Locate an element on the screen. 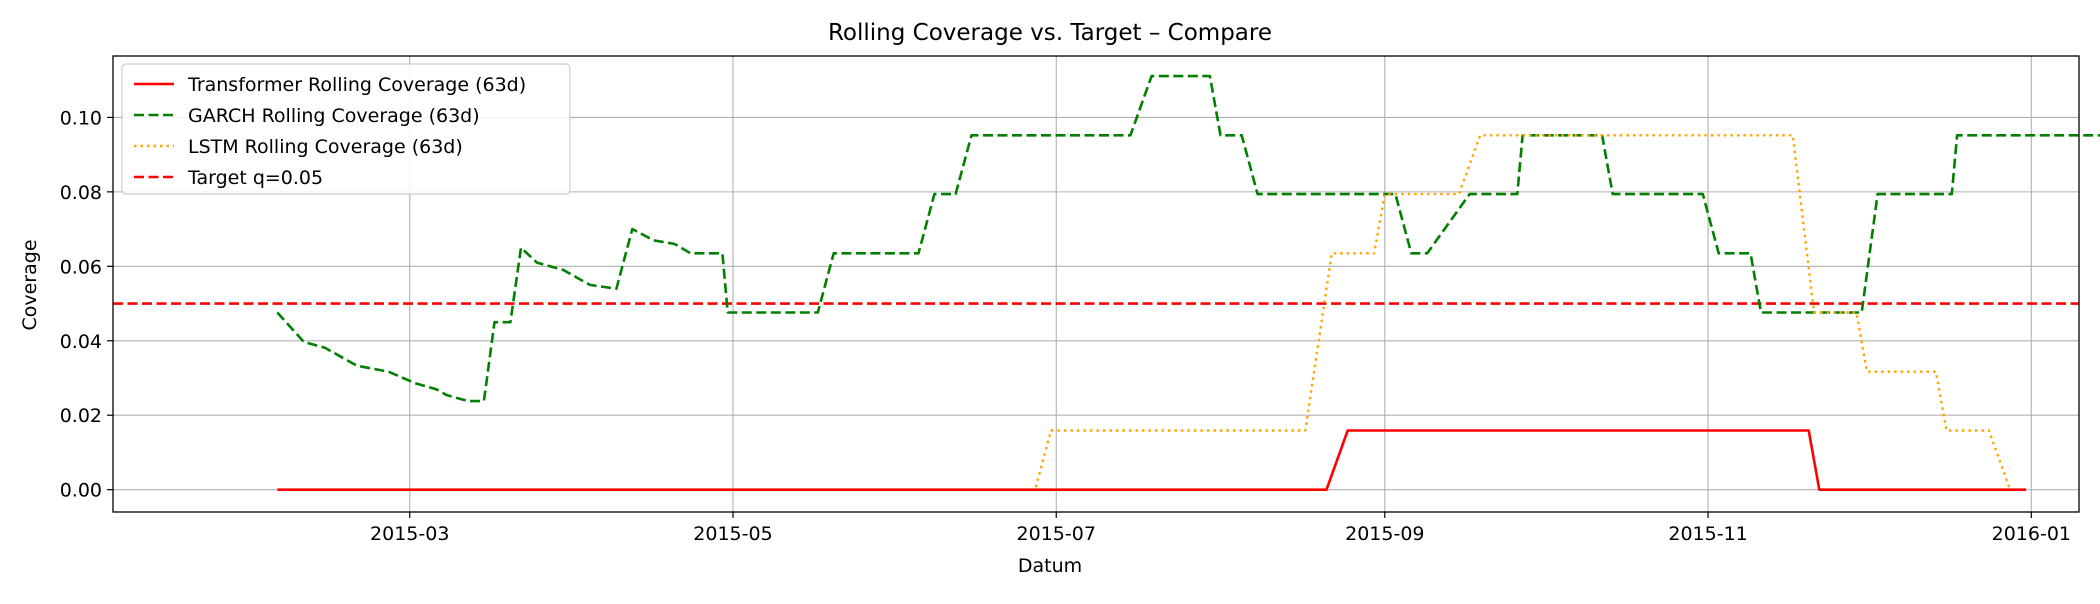 Image resolution: width=2100 pixels, height=604 pixels. legend-label: Transformer Rolling Coverage (63d) is located at coordinates (356, 85).